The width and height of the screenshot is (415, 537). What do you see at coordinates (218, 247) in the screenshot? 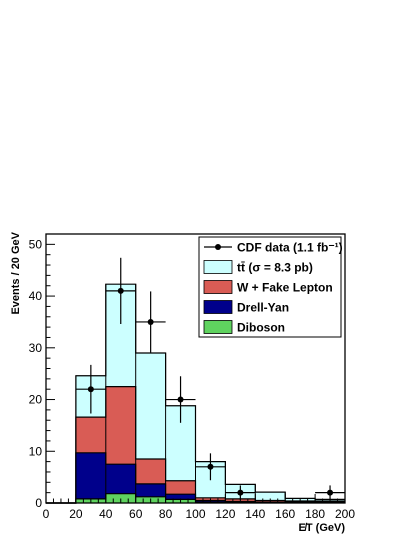
I see `legend-data-marker` at bounding box center [218, 247].